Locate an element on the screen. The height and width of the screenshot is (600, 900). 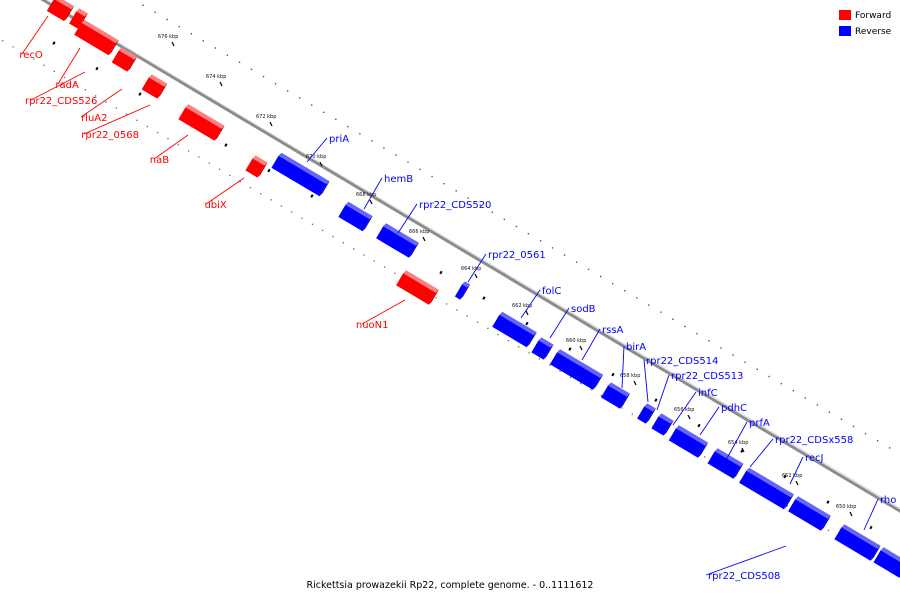
kbp-tick-label: 666 kbp is located at coordinates (419, 232).